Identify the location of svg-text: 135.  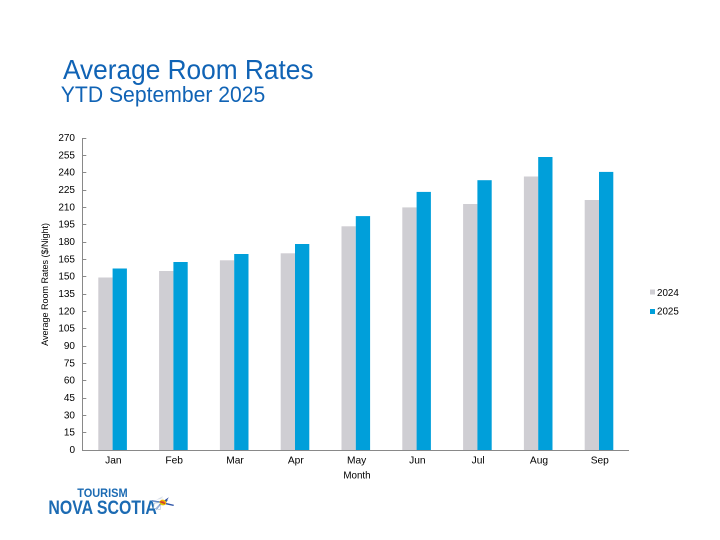
(66, 294).